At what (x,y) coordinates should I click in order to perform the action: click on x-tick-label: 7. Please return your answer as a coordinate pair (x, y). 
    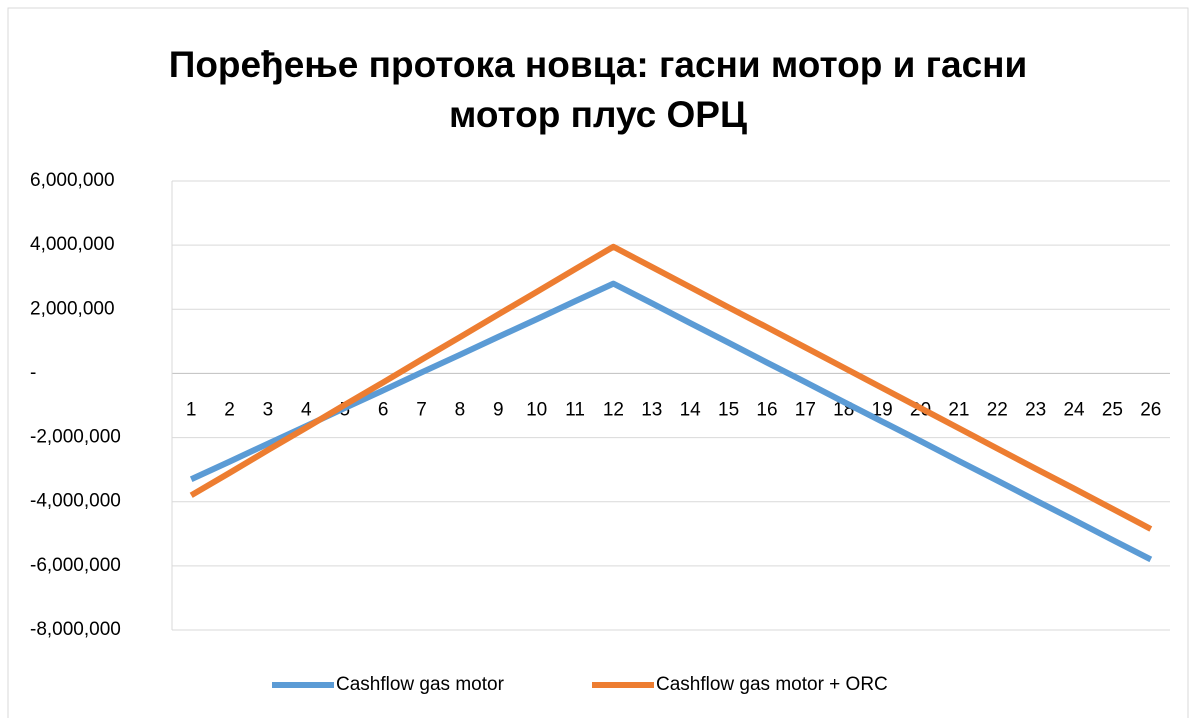
    Looking at the image, I should click on (421, 409).